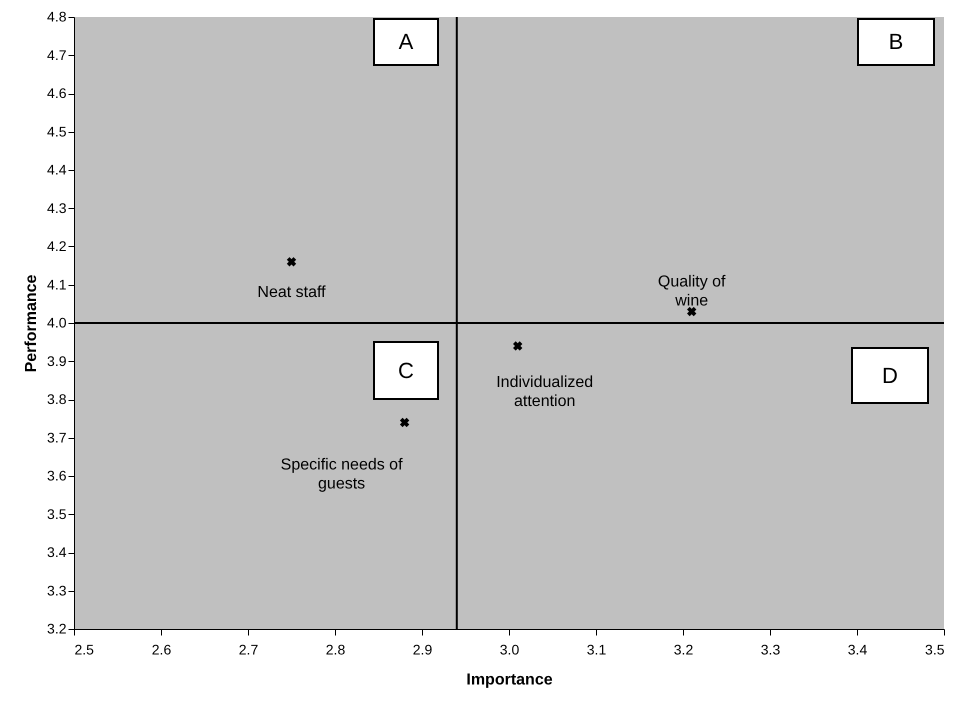  Describe the element at coordinates (57, 93) in the screenshot. I see `y-tick-label: 4.6` at that location.